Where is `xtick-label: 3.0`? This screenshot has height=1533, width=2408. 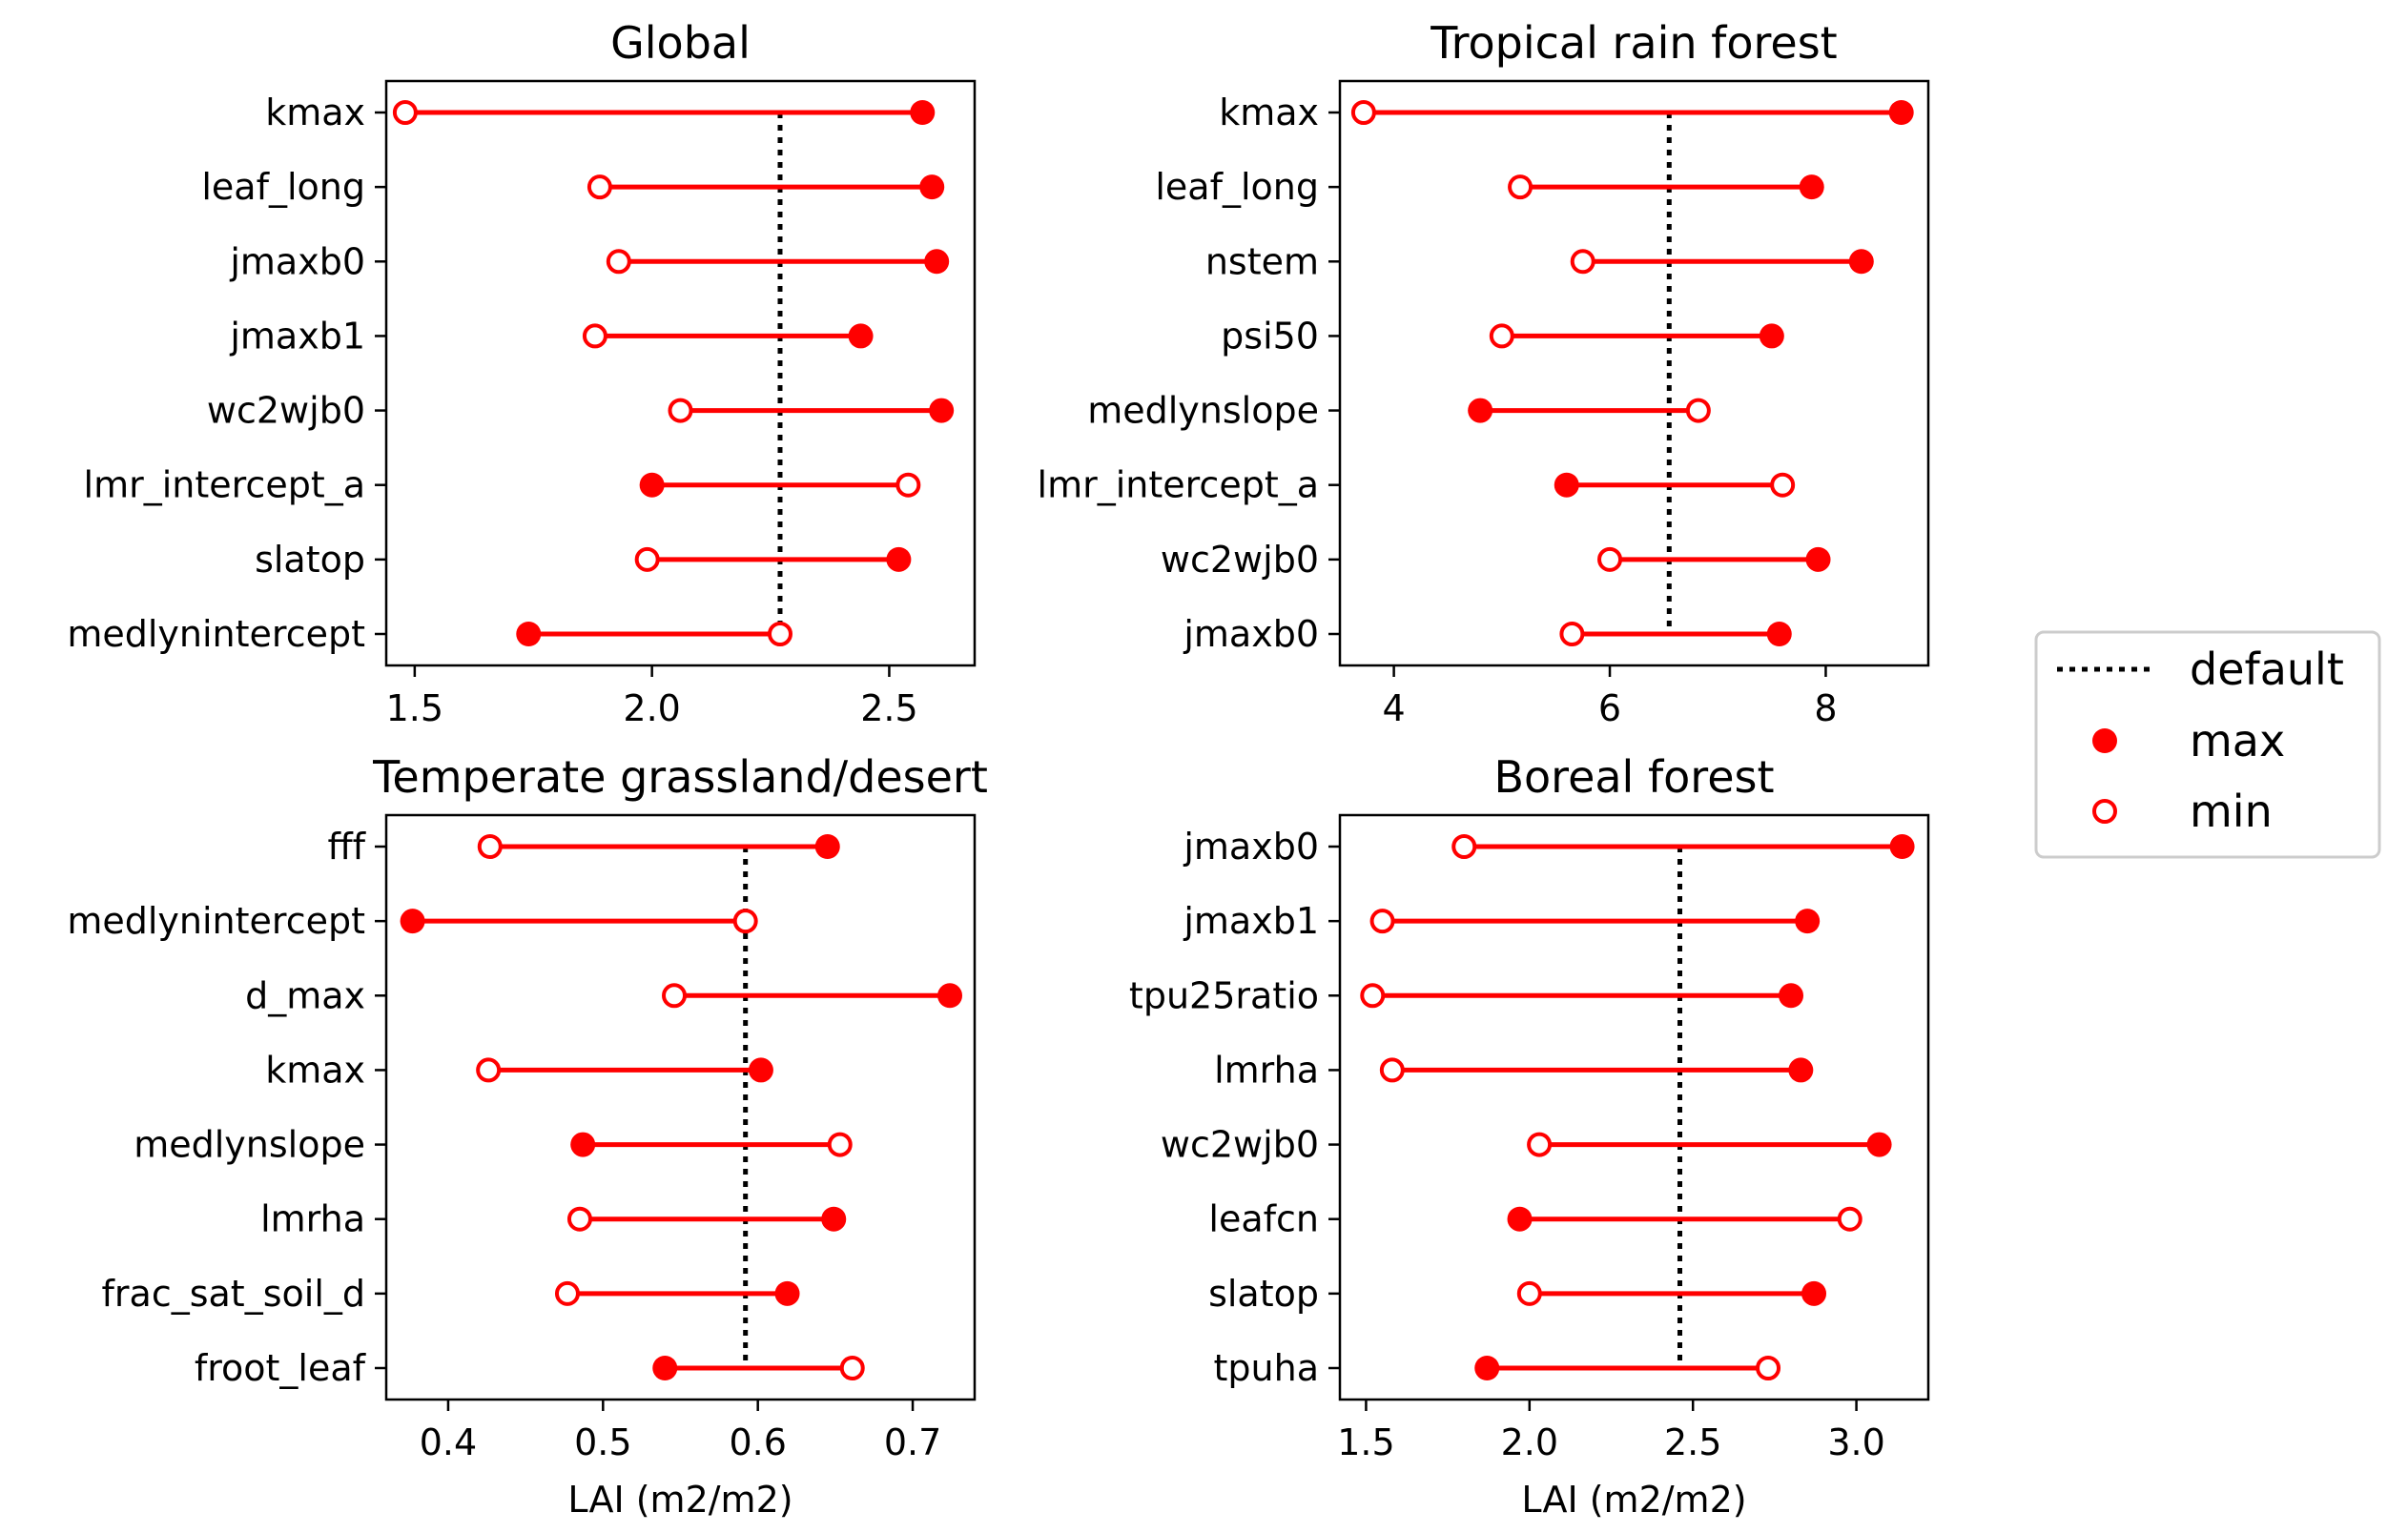 xtick-label: 3.0 is located at coordinates (1855, 1442).